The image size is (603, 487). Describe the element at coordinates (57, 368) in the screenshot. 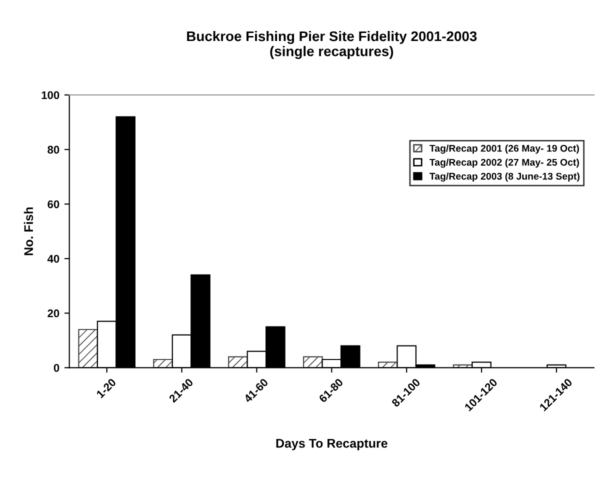

I see `y-tick-label: 0` at that location.